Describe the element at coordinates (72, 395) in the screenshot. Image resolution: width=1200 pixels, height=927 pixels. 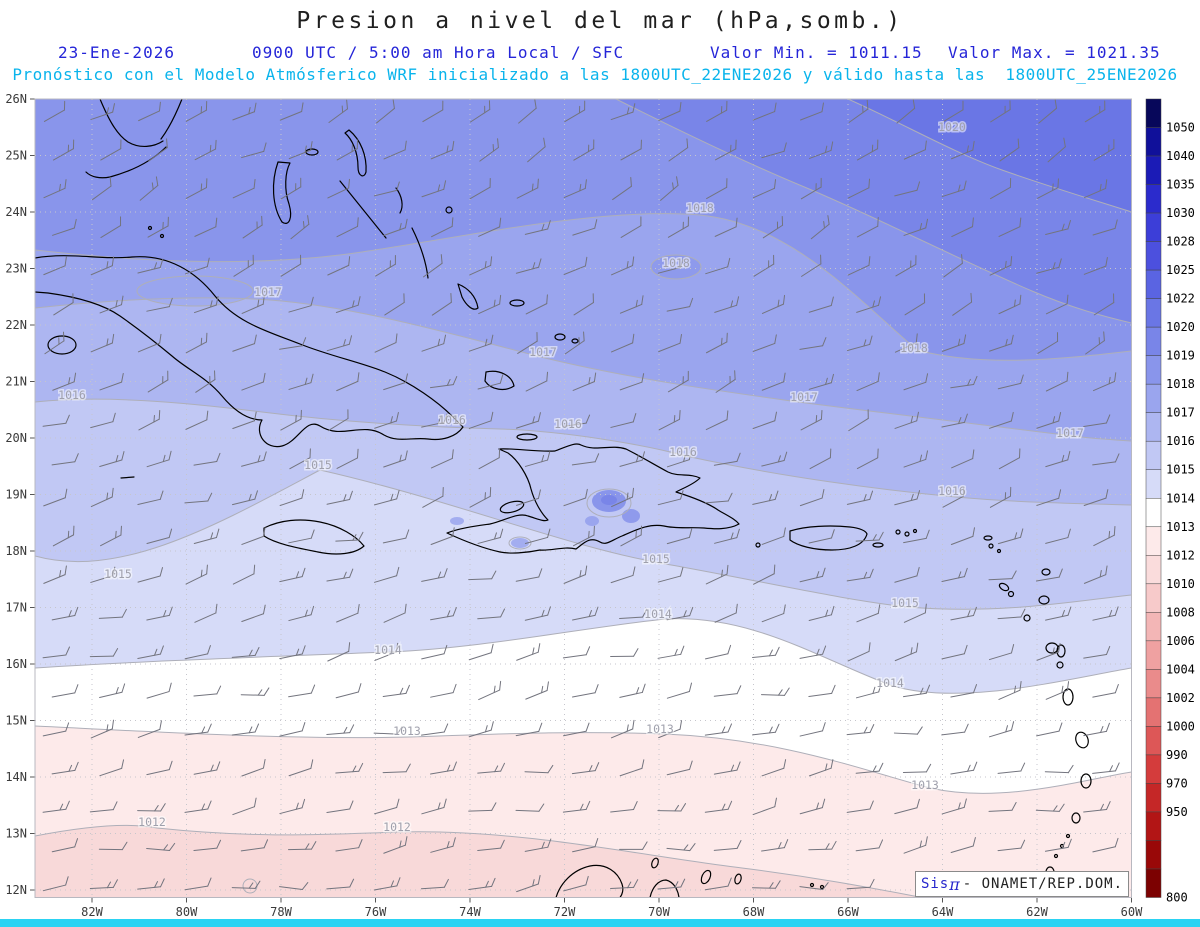
I see `contour-label: 1016` at that location.